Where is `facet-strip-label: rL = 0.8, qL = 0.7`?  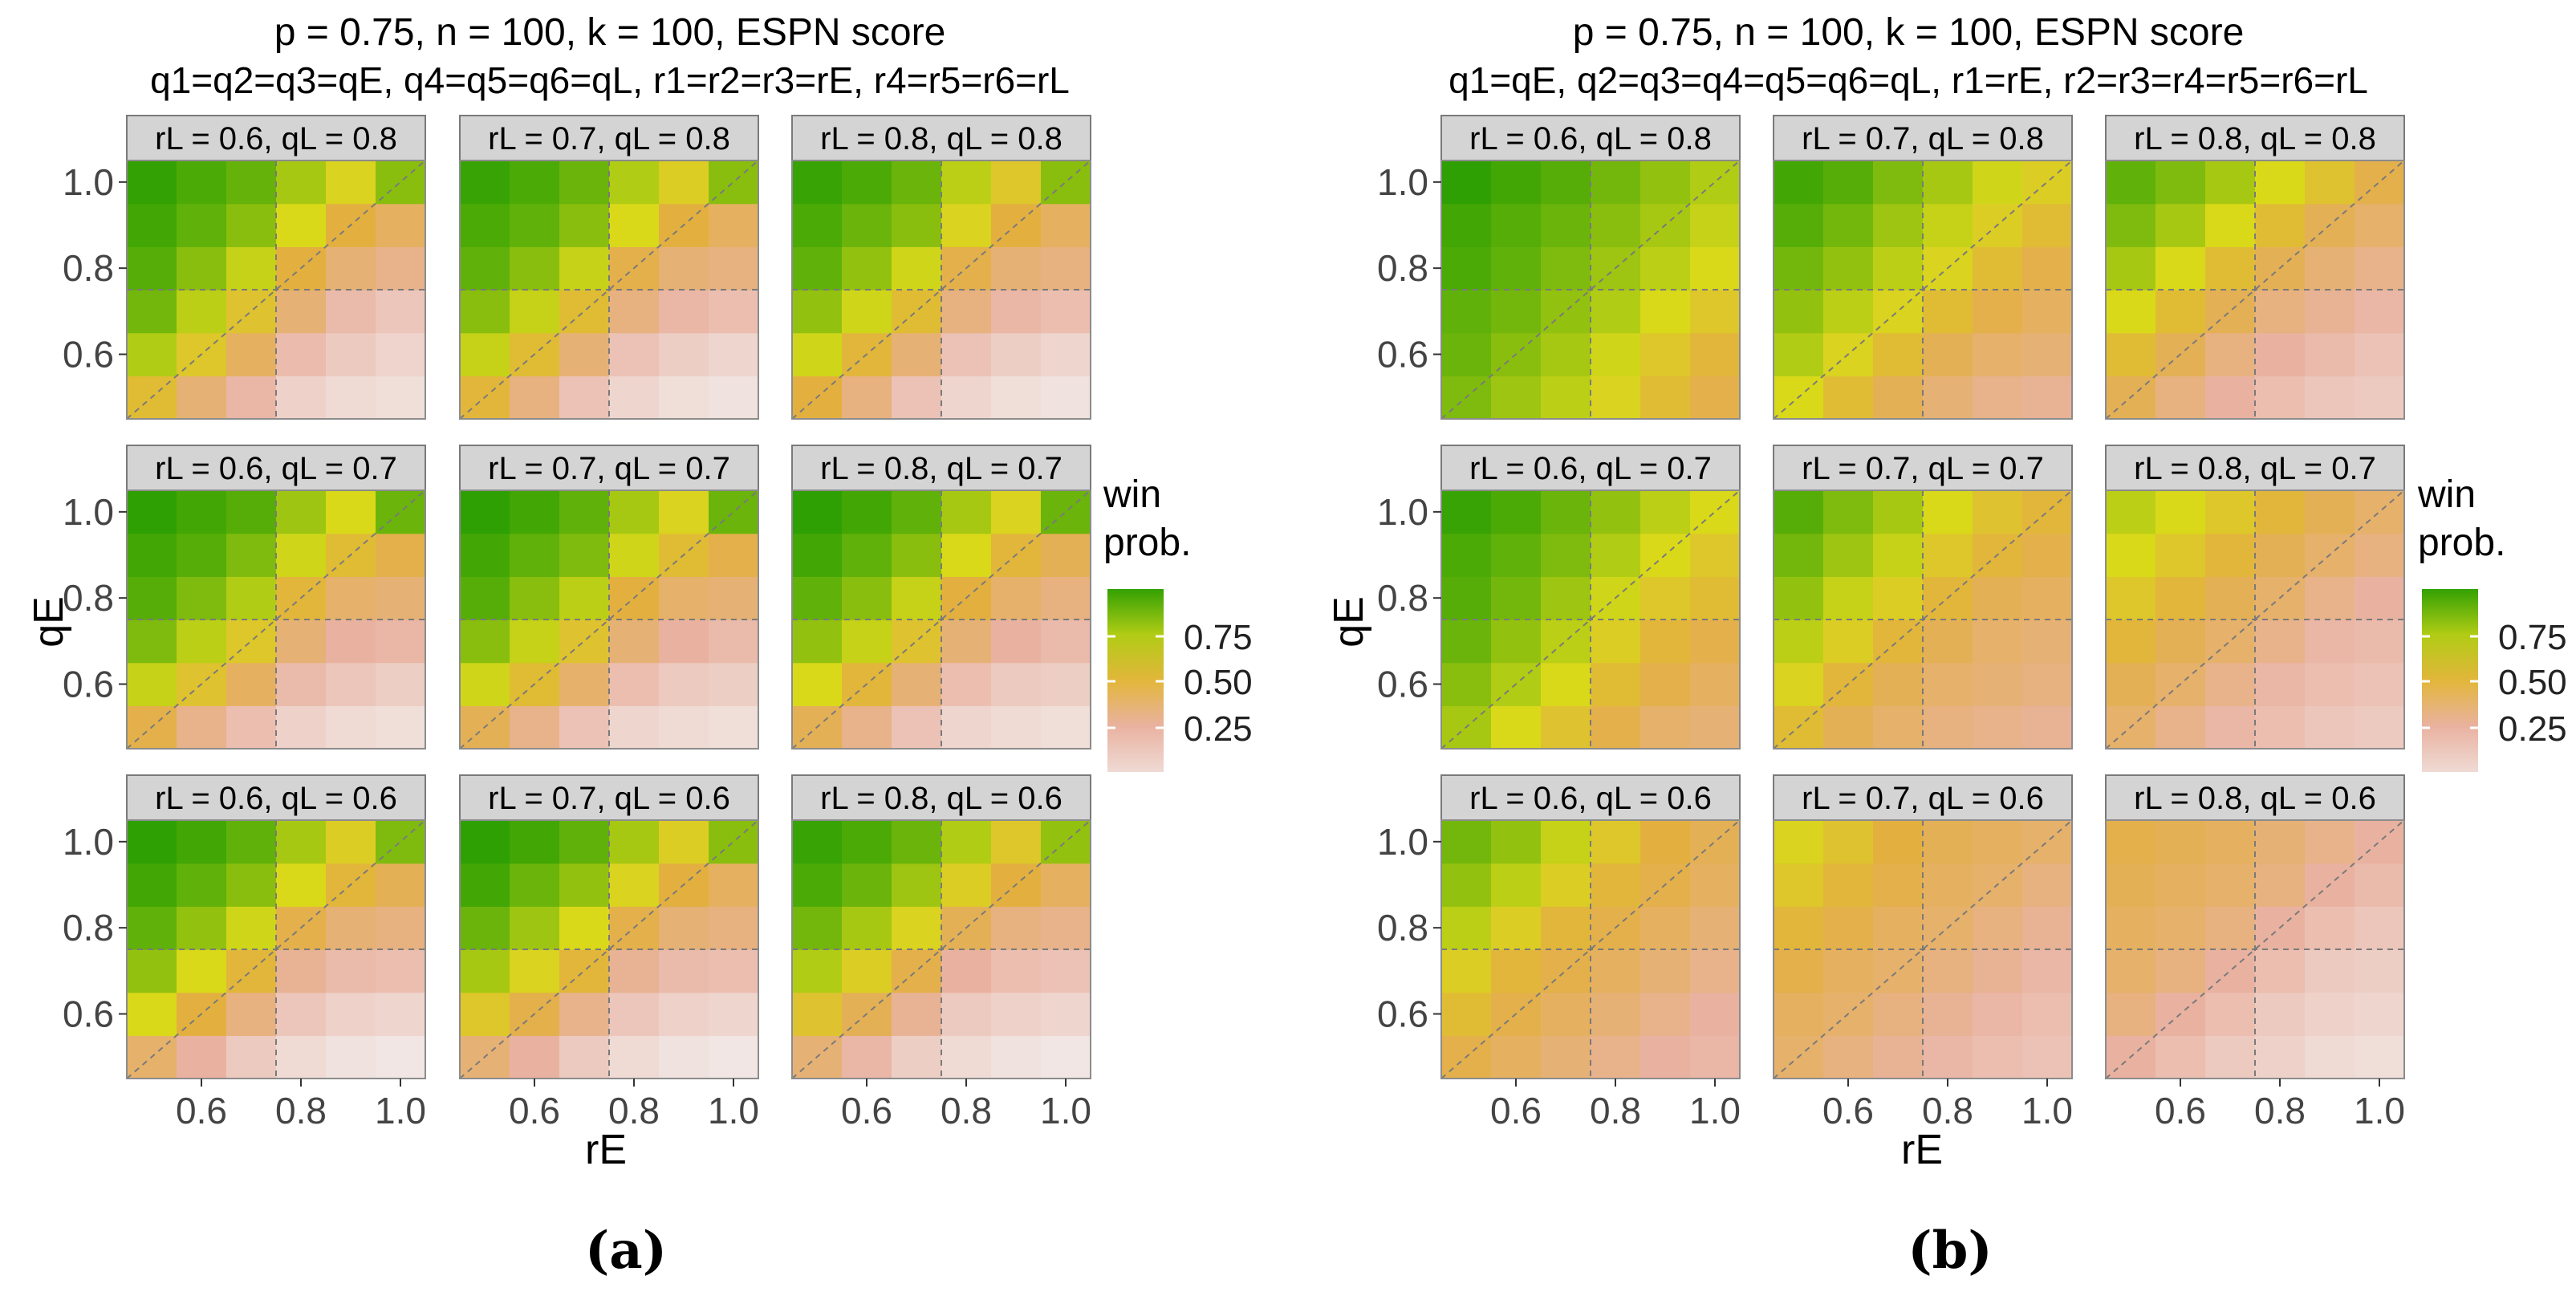
facet-strip-label: rL = 0.8, qL = 0.7 is located at coordinates (941, 468).